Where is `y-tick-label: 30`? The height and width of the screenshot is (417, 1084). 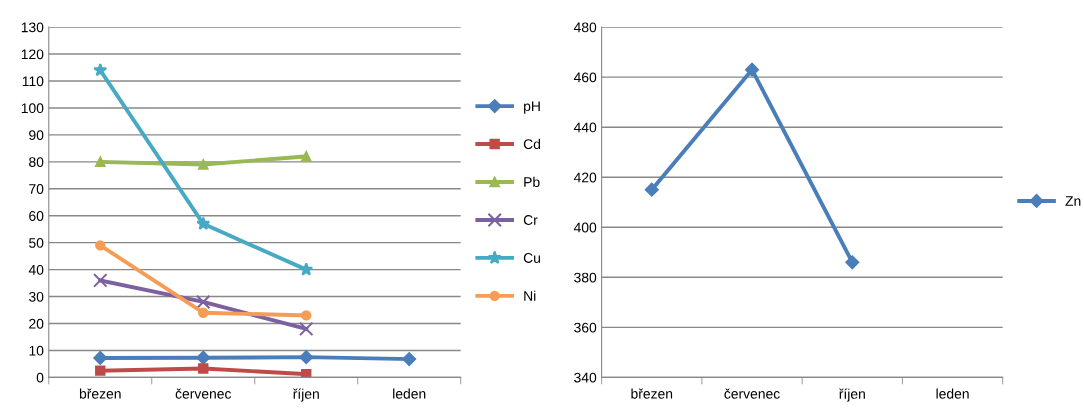 y-tick-label: 30 is located at coordinates (36, 296).